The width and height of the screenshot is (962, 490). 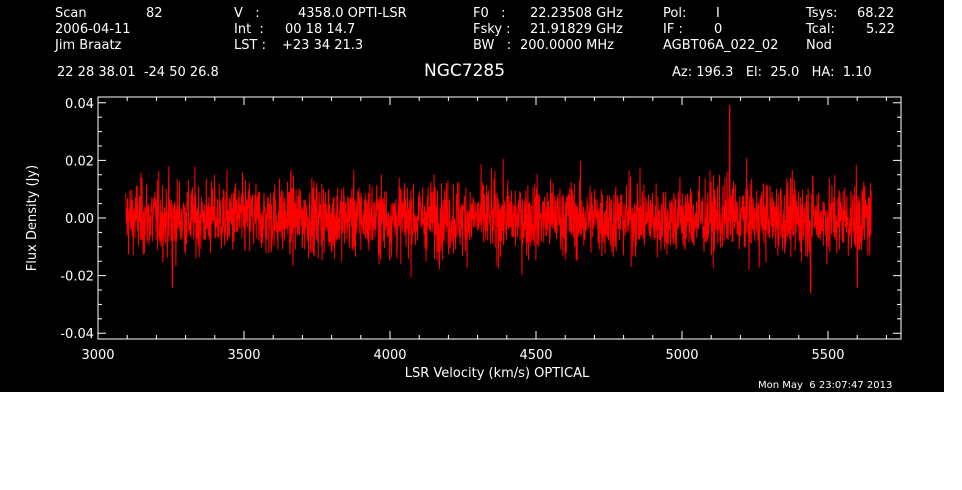 I want to click on y-tick-label: -0.02, so click(x=77, y=277).